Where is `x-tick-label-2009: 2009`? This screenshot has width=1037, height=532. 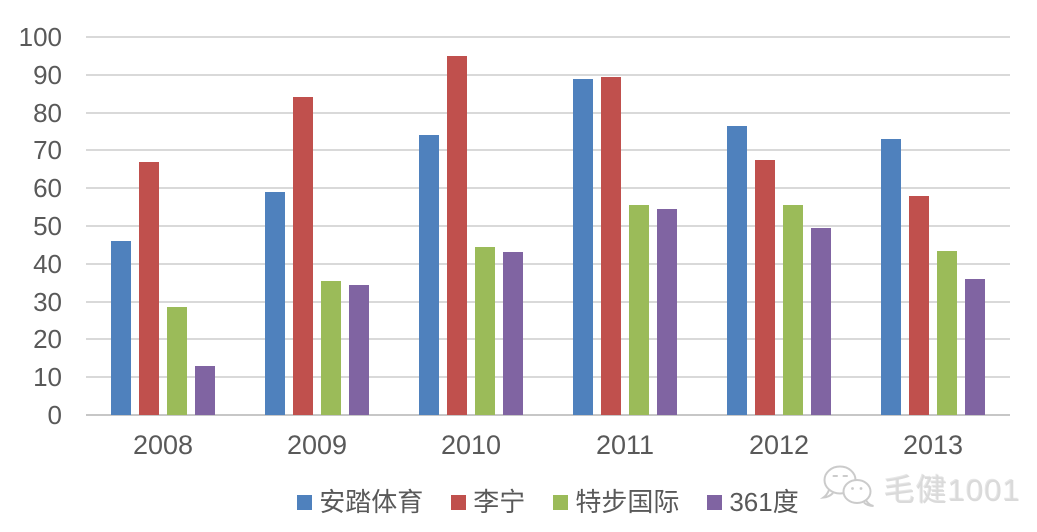
x-tick-label-2009: 2009 is located at coordinates (317, 445).